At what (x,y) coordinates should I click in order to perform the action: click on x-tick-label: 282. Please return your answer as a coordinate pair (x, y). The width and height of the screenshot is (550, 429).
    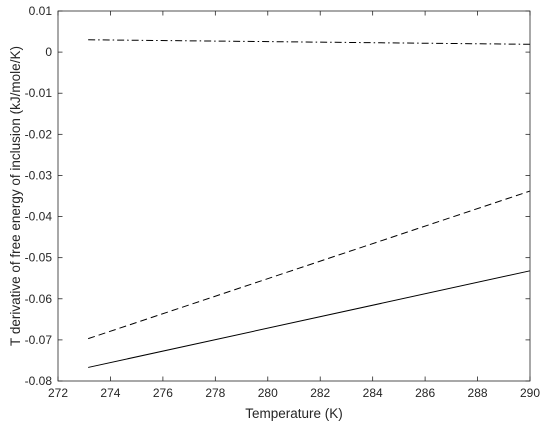
    Looking at the image, I should click on (320, 393).